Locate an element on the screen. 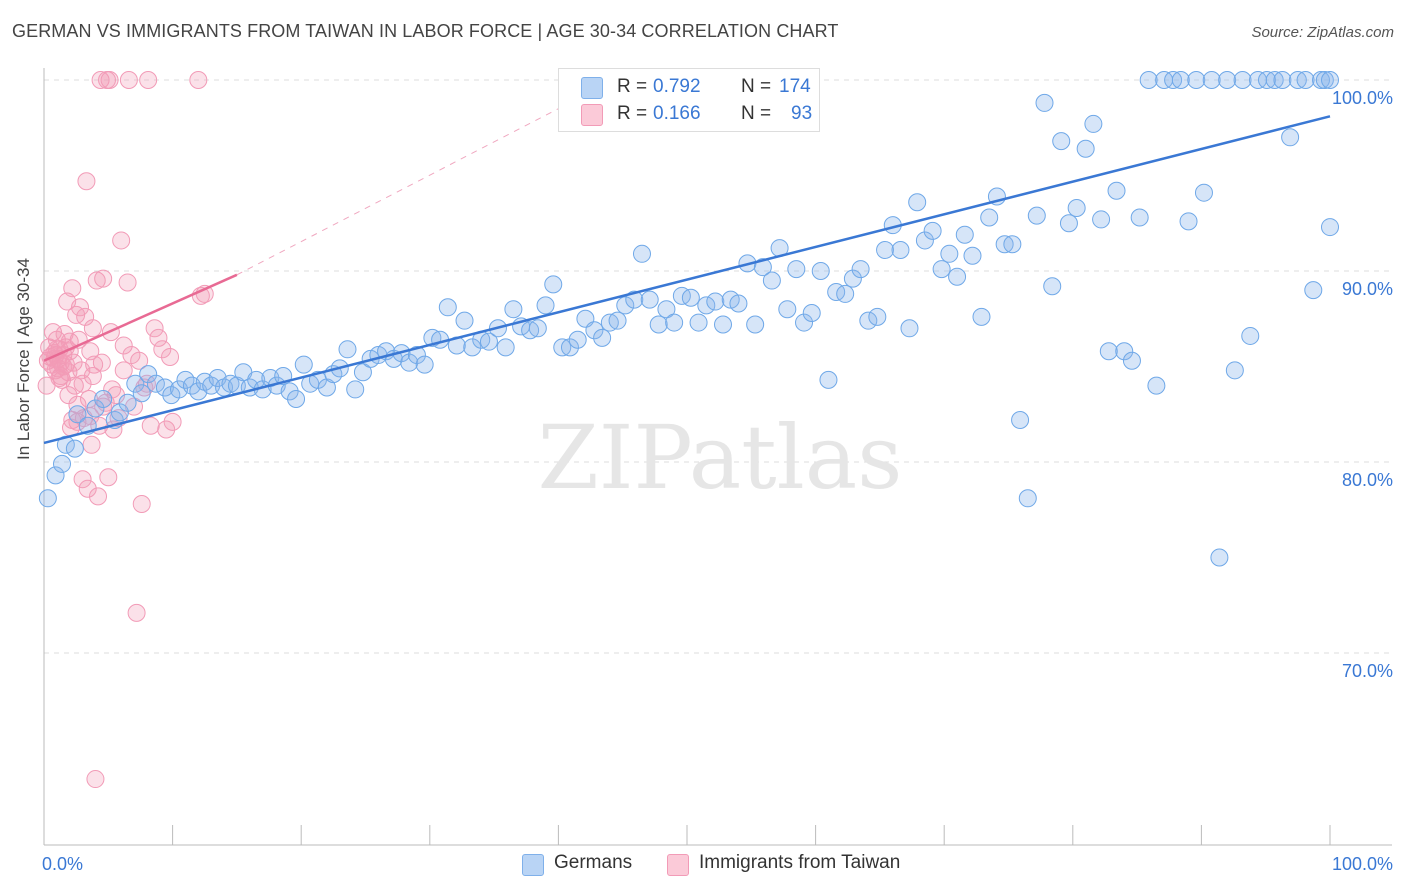 The height and width of the screenshot is (892, 1406). taiwan-legend-label: Immigrants from Taiwan is located at coordinates (800, 862).